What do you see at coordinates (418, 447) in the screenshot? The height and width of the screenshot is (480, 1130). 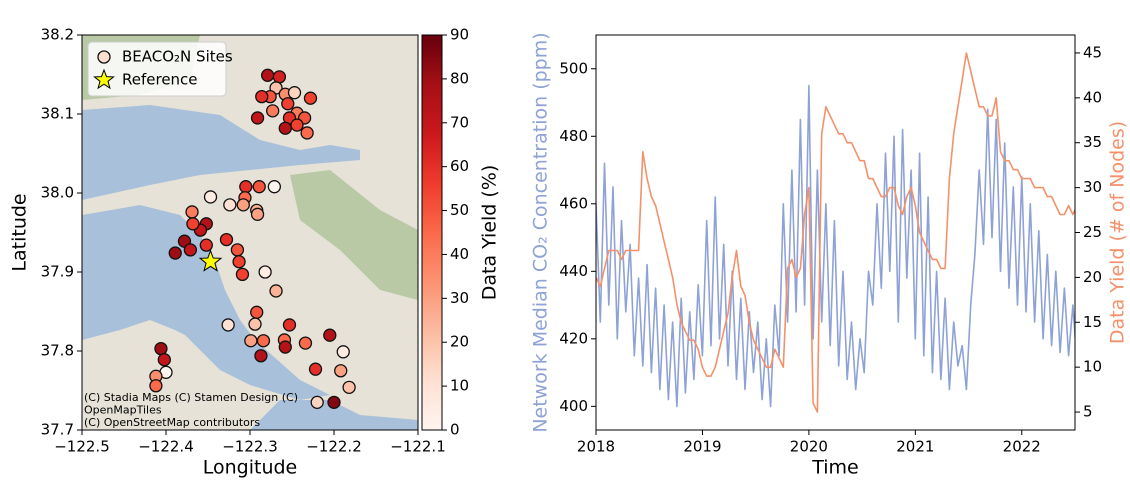 I see `x-tick-label: −122.1` at bounding box center [418, 447].